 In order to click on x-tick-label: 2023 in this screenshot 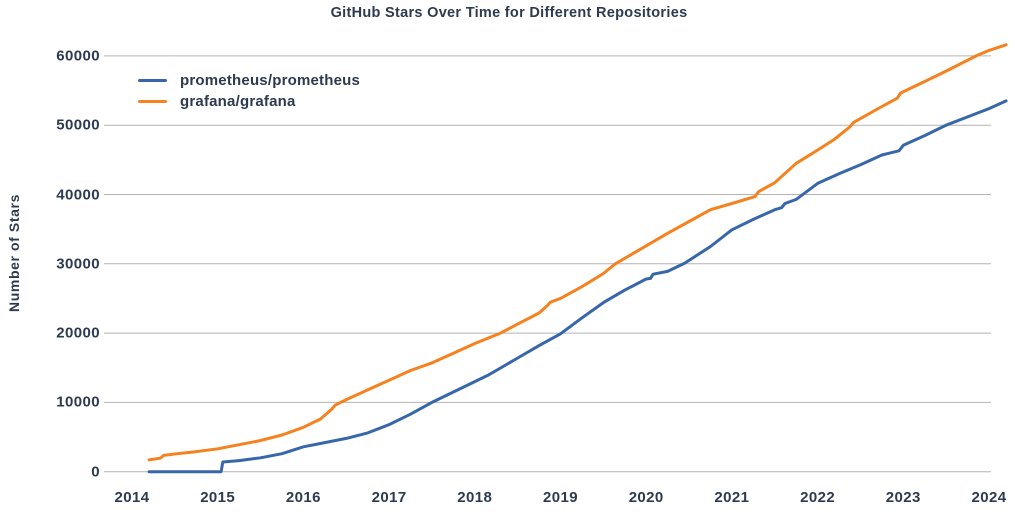, I will do `click(903, 497)`.